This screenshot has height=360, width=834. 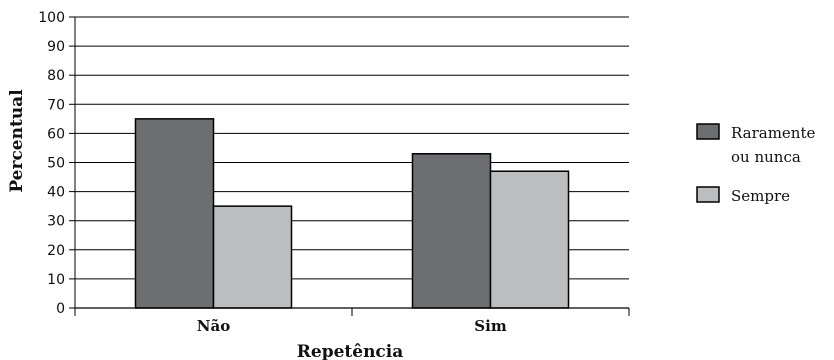 What do you see at coordinates (56, 280) in the screenshot?
I see `y-tick-label: 10` at bounding box center [56, 280].